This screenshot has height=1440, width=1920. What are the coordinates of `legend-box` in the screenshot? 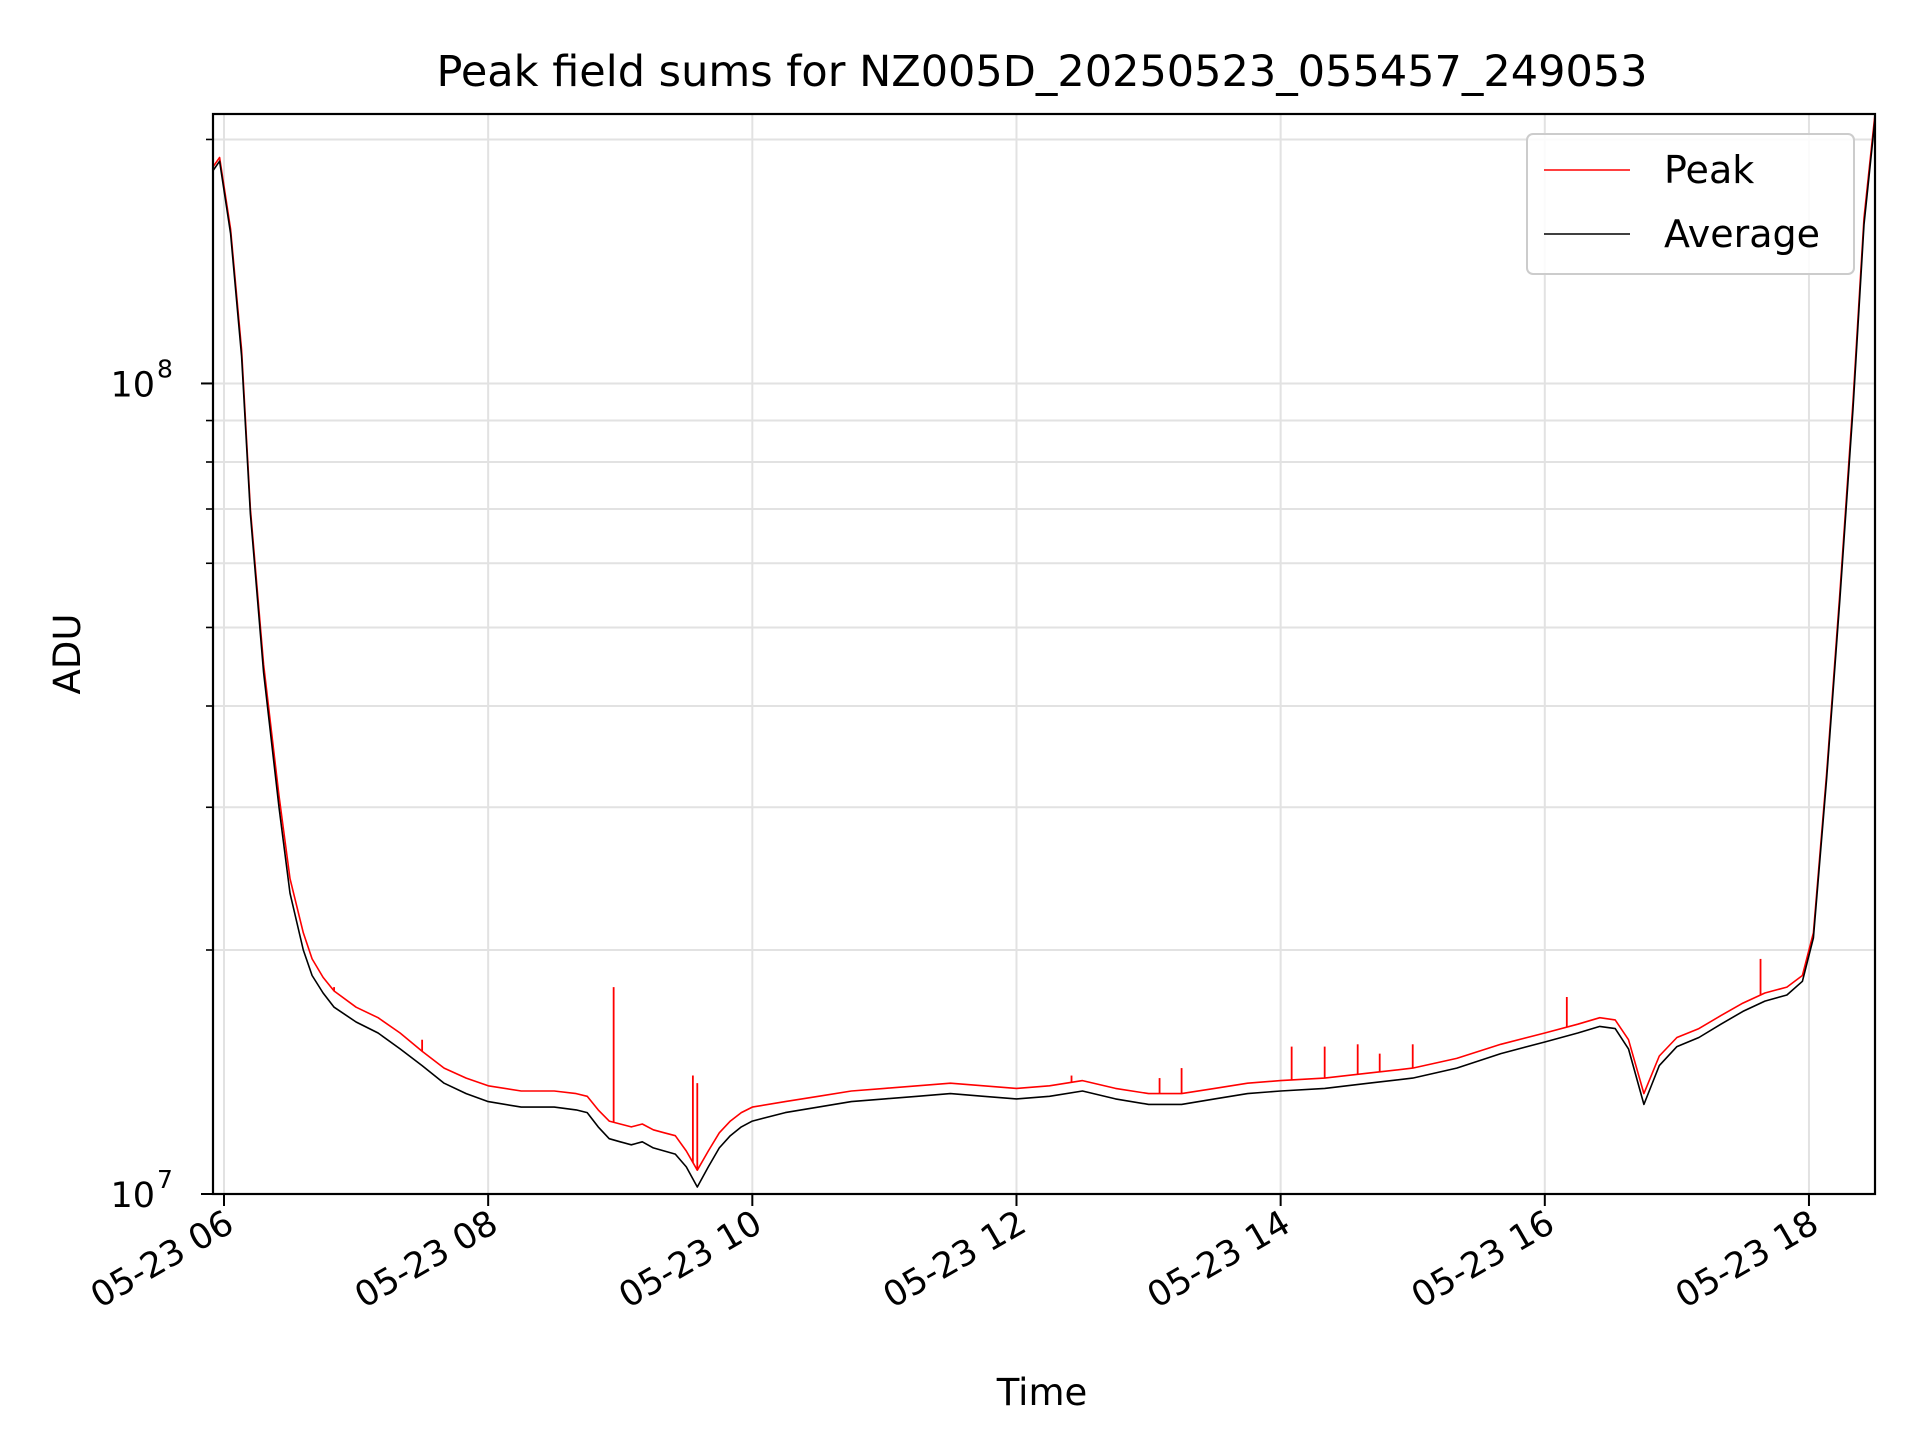 It's located at (1690, 204).